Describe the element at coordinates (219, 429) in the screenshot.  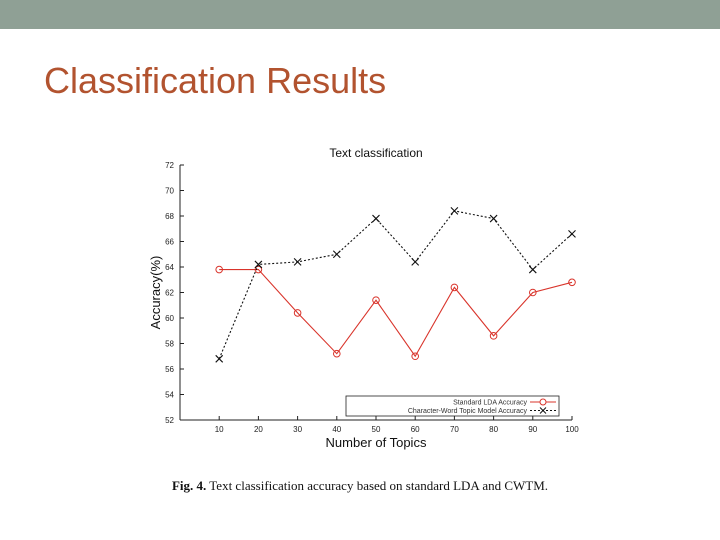
I see `x-tick-label: 10` at that location.